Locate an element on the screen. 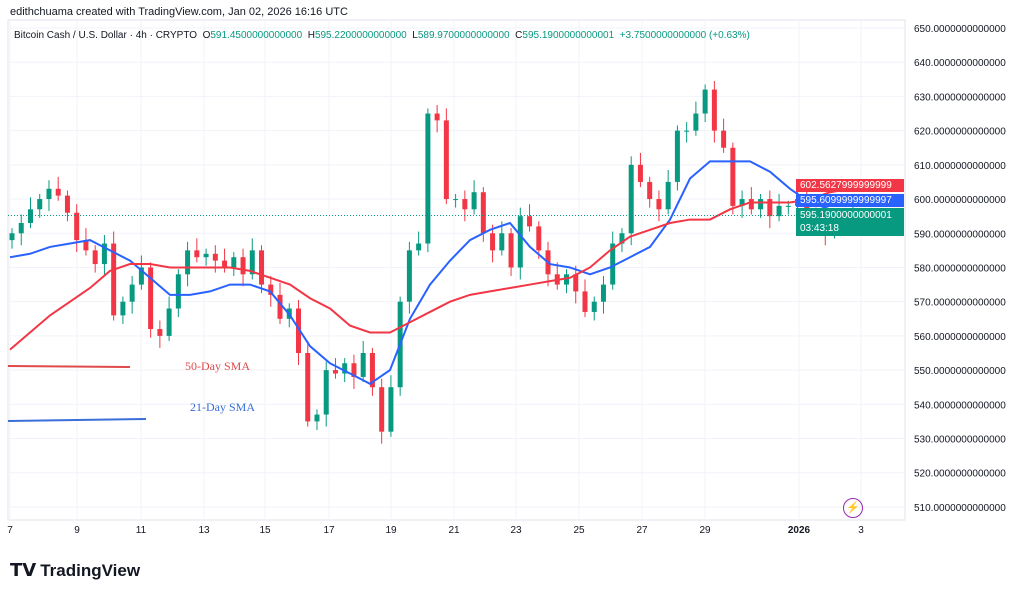 The width and height of the screenshot is (1024, 595). lightning-icon: ⚡ is located at coordinates (853, 508).